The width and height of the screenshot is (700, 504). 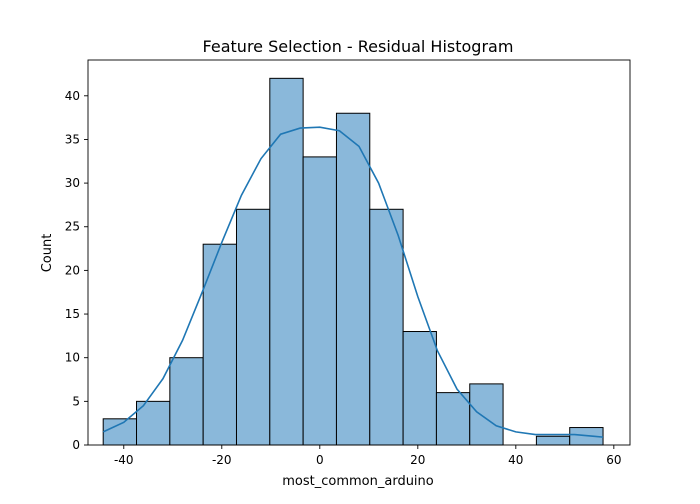 What do you see at coordinates (515, 460) in the screenshot?
I see `x-tick-label: 40` at bounding box center [515, 460].